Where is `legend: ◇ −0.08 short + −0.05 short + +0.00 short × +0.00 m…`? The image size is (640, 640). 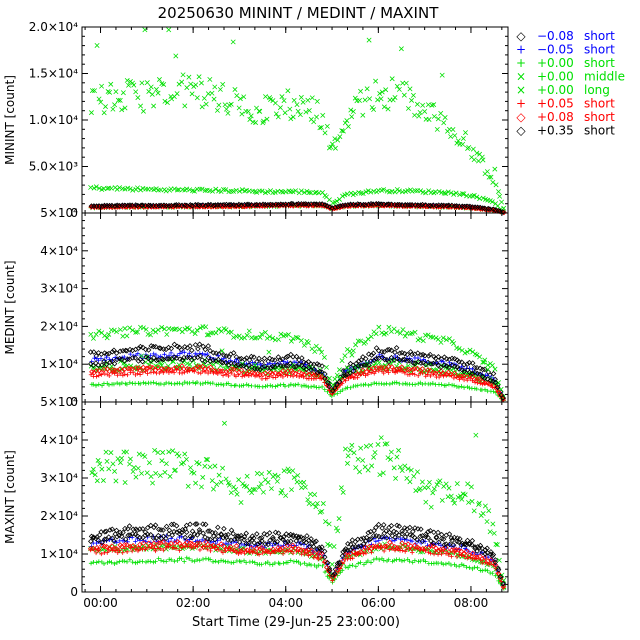 legend: ◇ −0.08 short + −0.05 short + +0.00 short × +0.00 m… is located at coordinates (570, 83).